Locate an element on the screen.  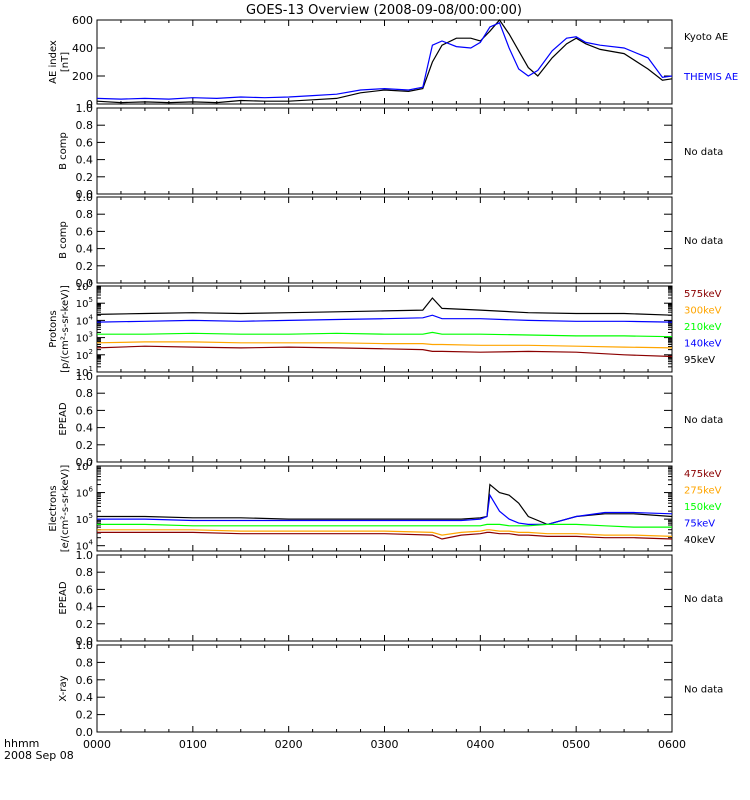
panel-xray: 0.0 0.2 0.4 0.6 0.8 1.0 X-ray No data is located at coordinates (390, 689).